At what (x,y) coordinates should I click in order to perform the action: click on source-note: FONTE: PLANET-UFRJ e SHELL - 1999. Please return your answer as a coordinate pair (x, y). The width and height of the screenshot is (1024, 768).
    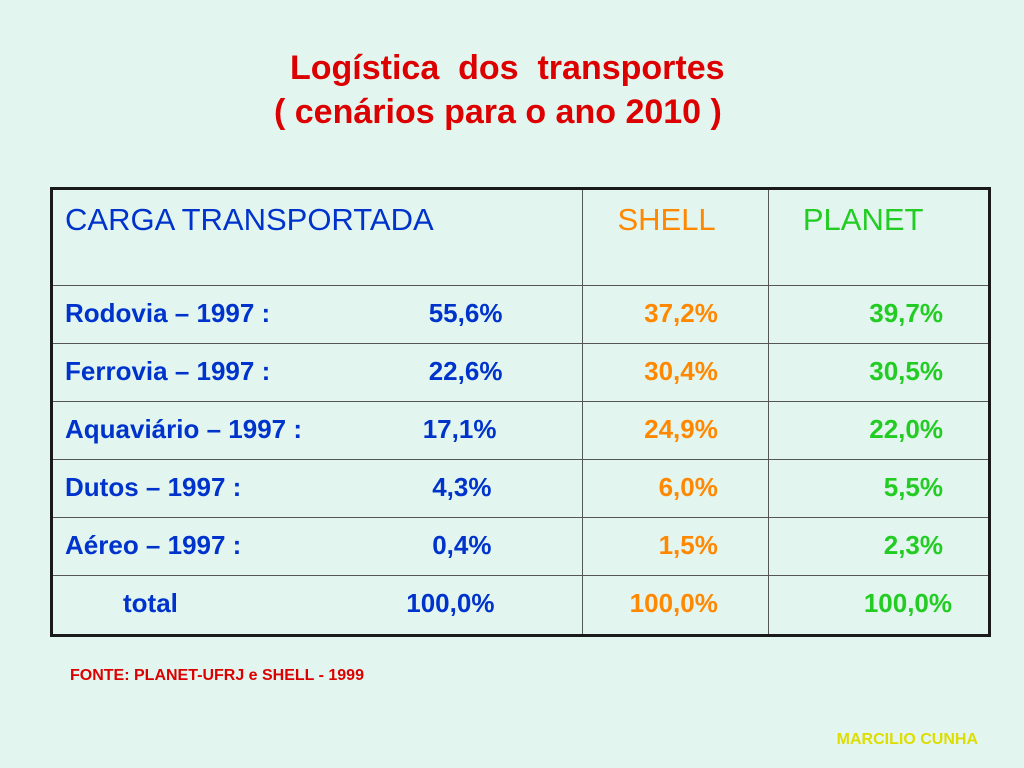
    Looking at the image, I should click on (217, 675).